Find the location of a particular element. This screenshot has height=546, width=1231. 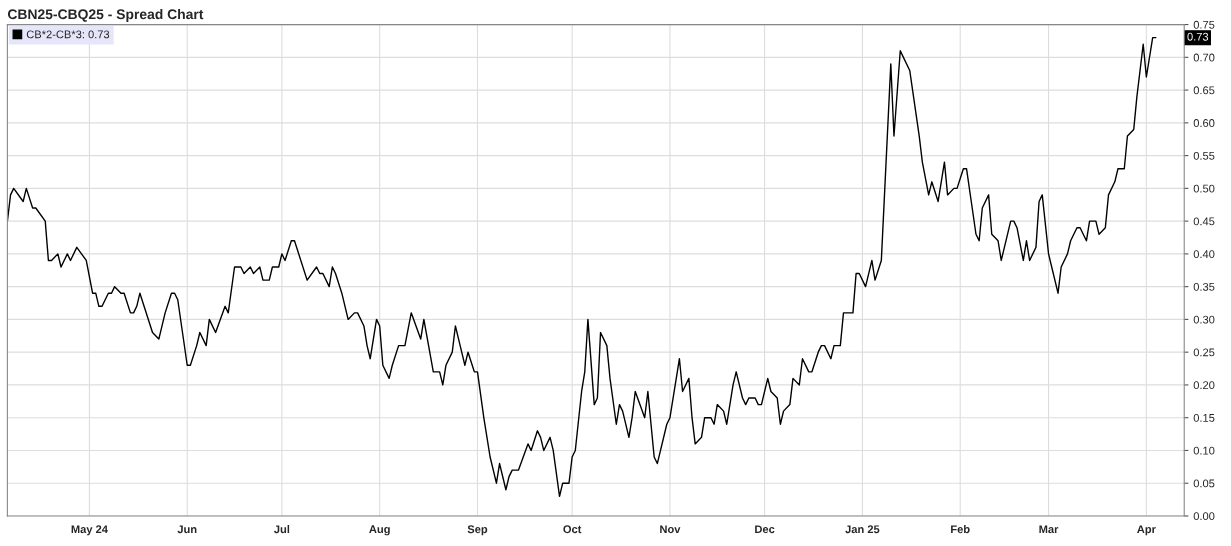

x-tick-label: Mar is located at coordinates (1049, 529).